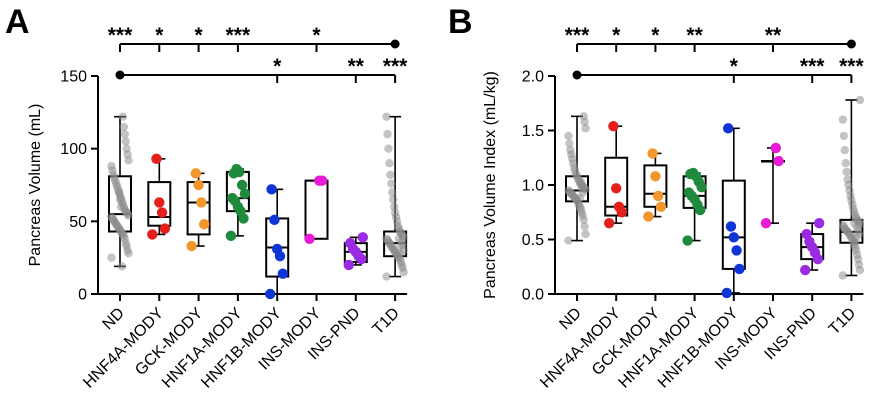 This screenshot has width=886, height=407. What do you see at coordinates (78, 222) in the screenshot?
I see `y-tick-label: 50` at bounding box center [78, 222].